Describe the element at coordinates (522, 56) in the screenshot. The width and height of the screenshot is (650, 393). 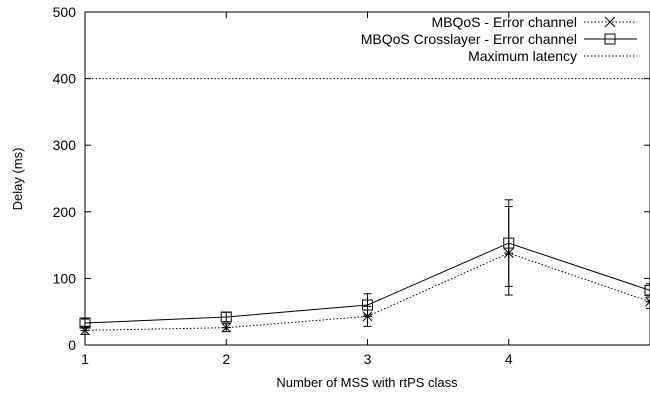
I see `legend-label: Maximum latency` at that location.